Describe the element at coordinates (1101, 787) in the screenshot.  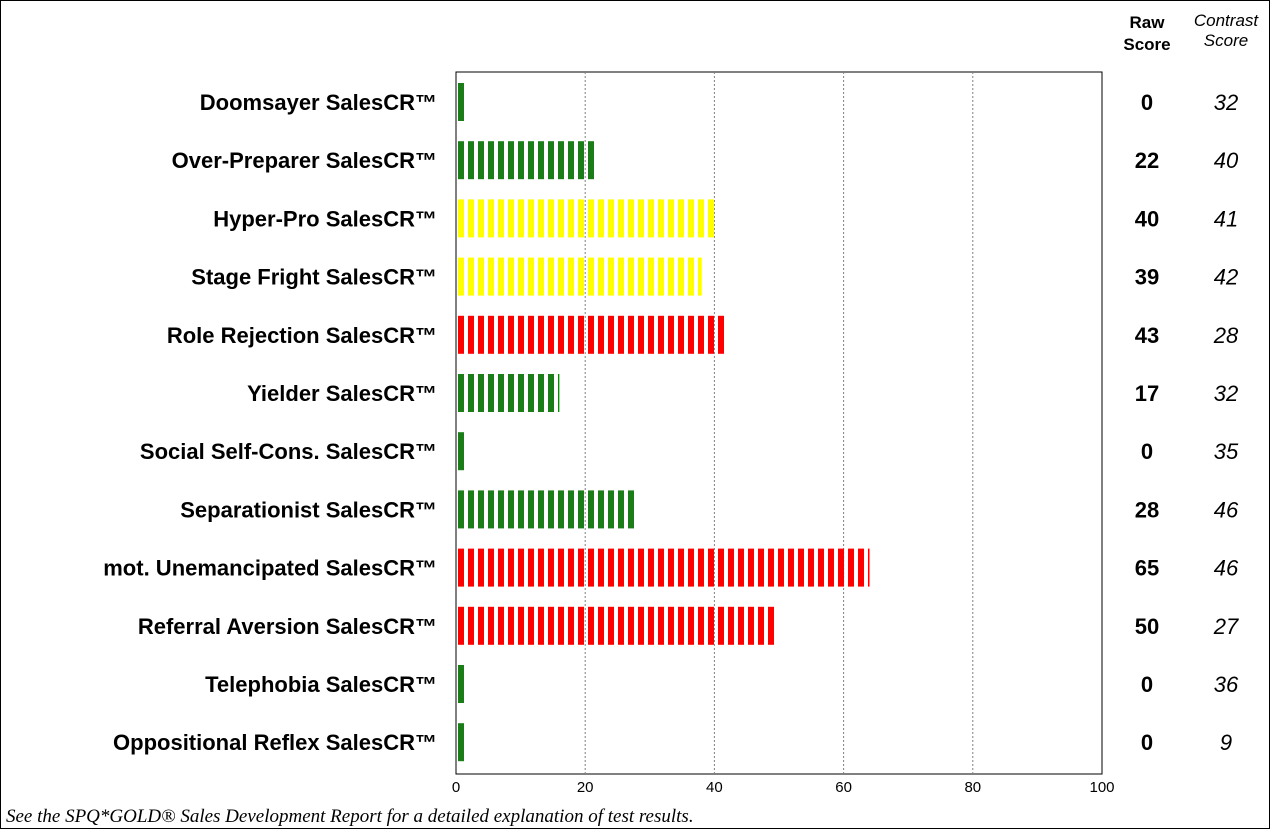
I see `x-tick-label: 100` at that location.